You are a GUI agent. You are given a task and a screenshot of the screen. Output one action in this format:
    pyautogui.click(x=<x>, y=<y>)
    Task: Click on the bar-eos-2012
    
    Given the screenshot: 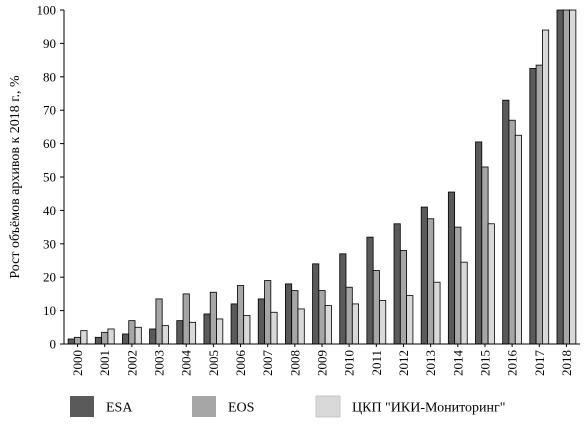 What is the action you would take?
    pyautogui.click(x=403, y=297)
    